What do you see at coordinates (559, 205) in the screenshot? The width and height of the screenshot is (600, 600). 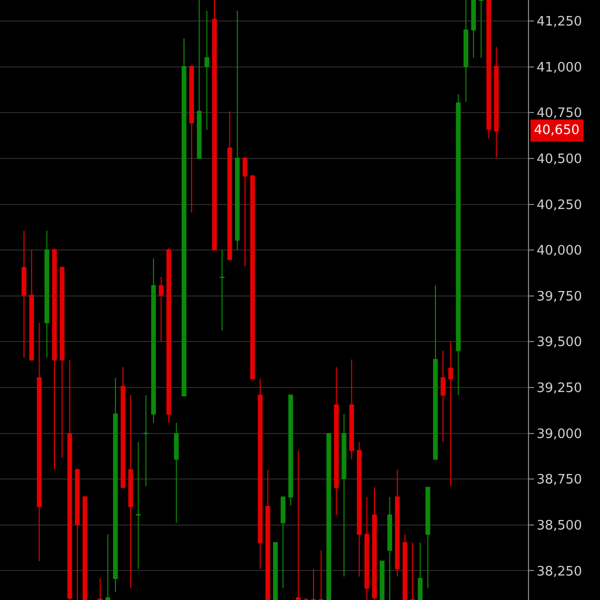 I see `y-tick-label: 40,250` at bounding box center [559, 205].